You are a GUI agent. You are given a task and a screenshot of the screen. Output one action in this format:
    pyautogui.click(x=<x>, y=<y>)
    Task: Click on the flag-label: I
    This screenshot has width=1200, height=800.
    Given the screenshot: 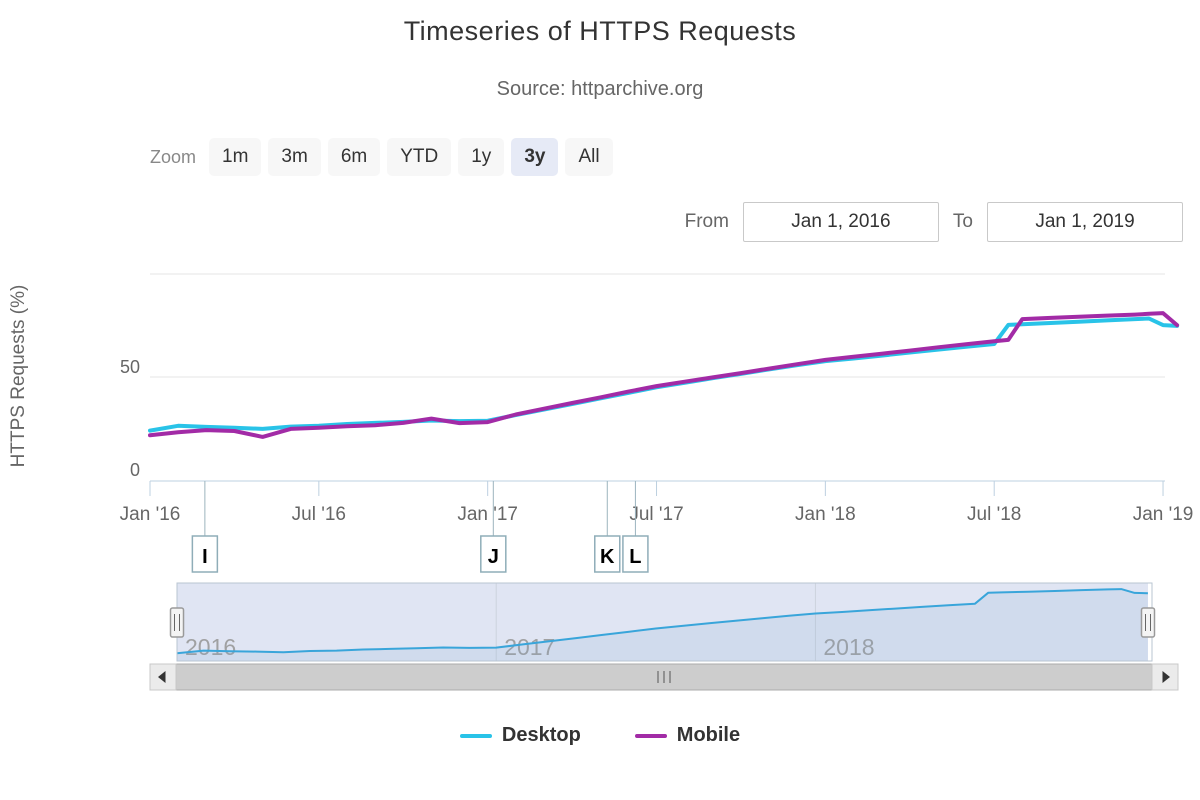 What is the action you would take?
    pyautogui.click(x=205, y=557)
    